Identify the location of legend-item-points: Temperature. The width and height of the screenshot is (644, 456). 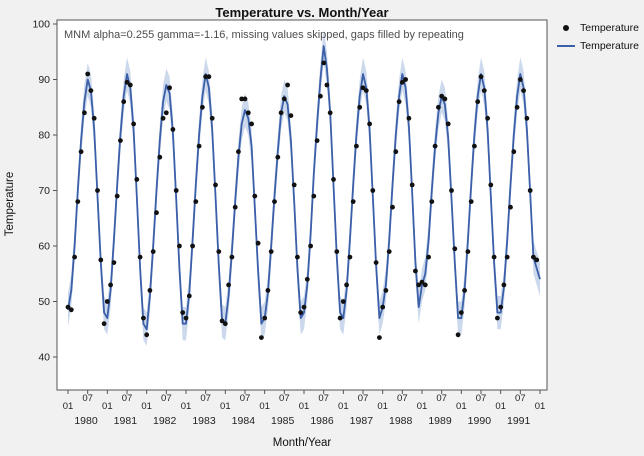
(599, 28).